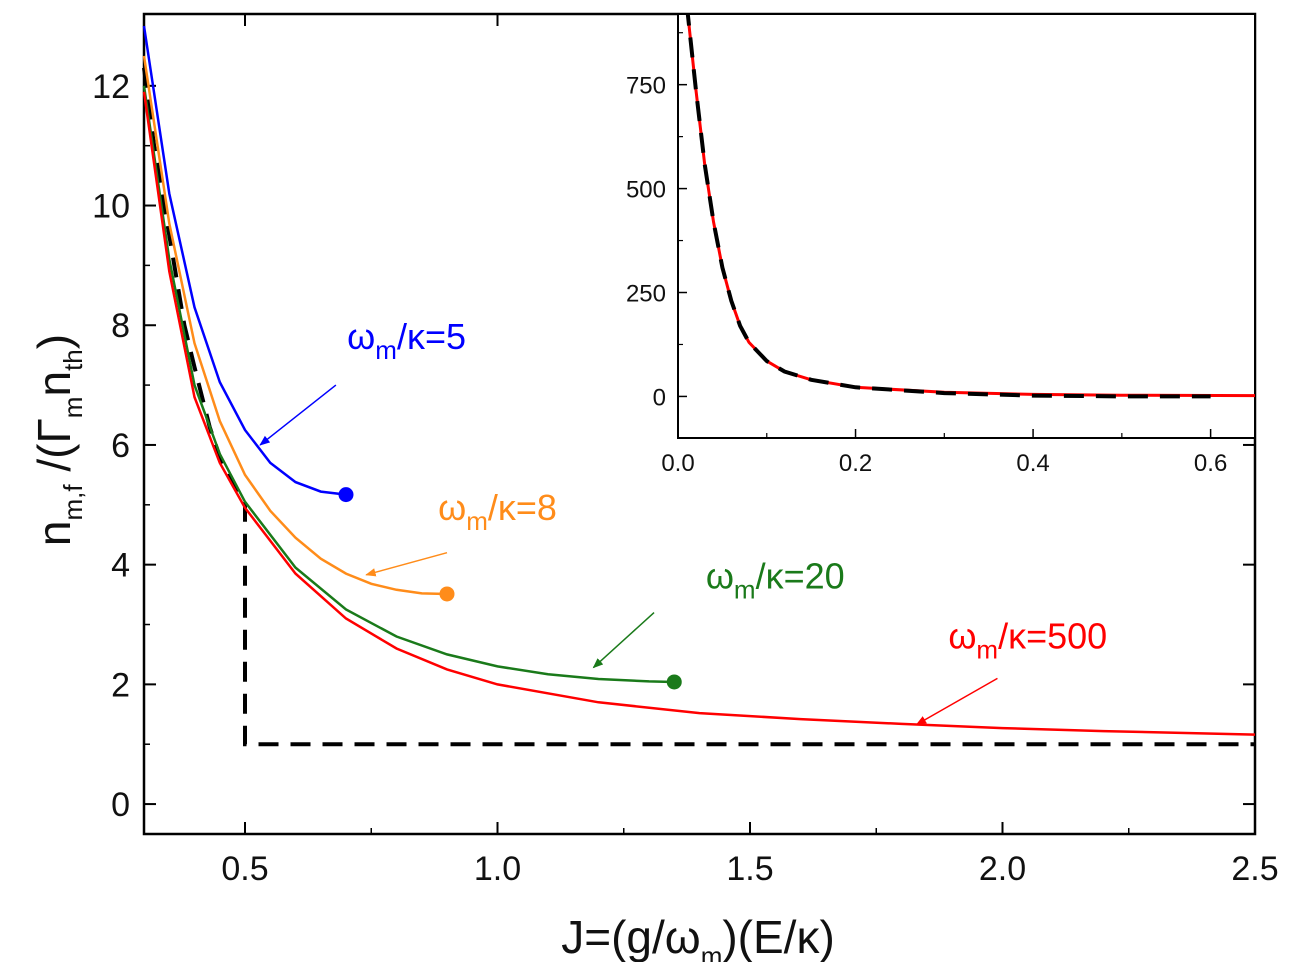 This screenshot has height=962, width=1290. Describe the element at coordinates (1254, 869) in the screenshot. I see `x-tick-label: 2.5` at that location.